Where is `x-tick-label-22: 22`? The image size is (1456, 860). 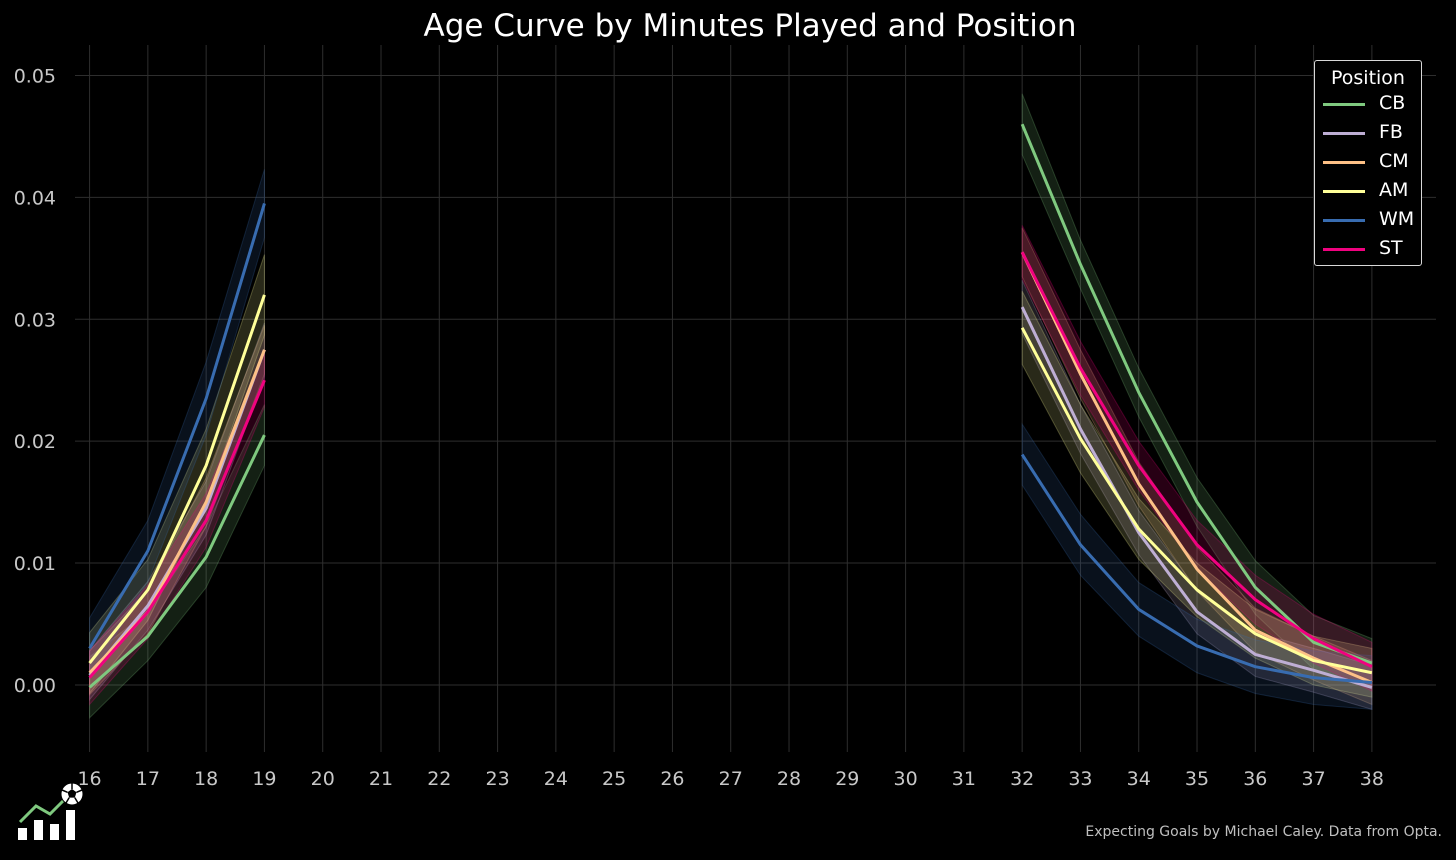
x-tick-label-22: 22 is located at coordinates (439, 779).